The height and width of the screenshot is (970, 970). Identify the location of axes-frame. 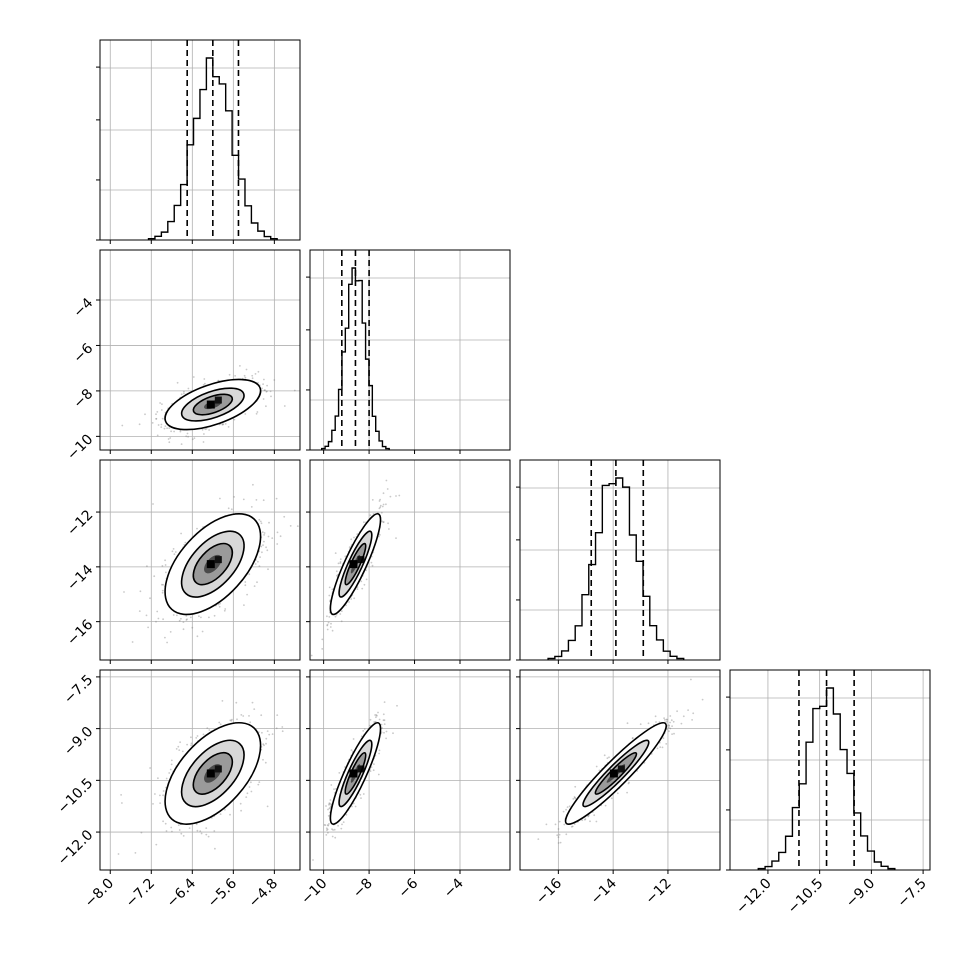
(200, 560).